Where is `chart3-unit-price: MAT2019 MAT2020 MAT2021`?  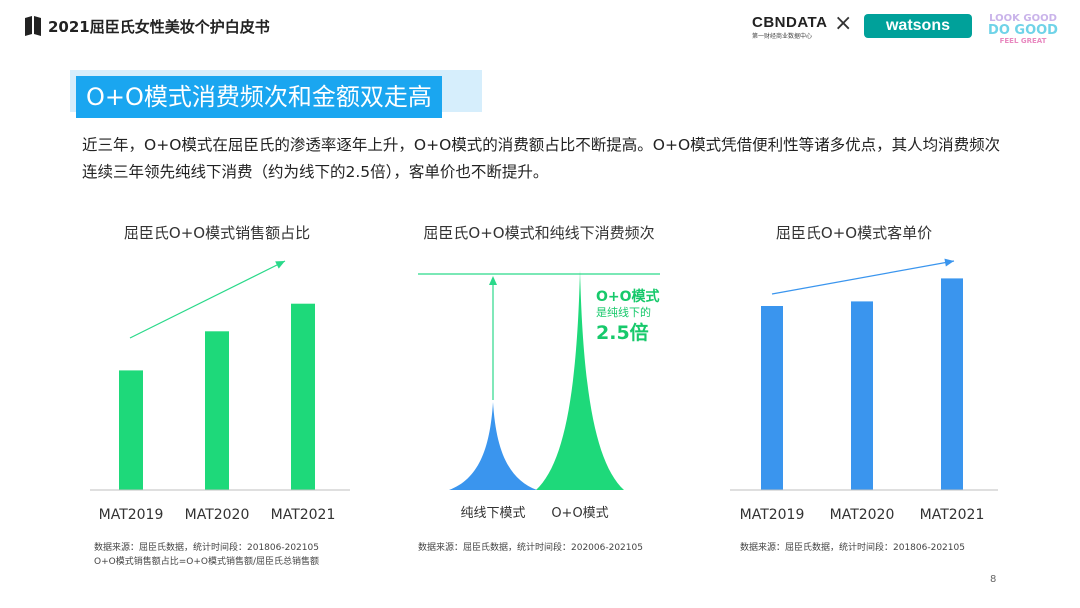 chart3-unit-price: MAT2019 MAT2020 MAT2021 is located at coordinates (864, 390).